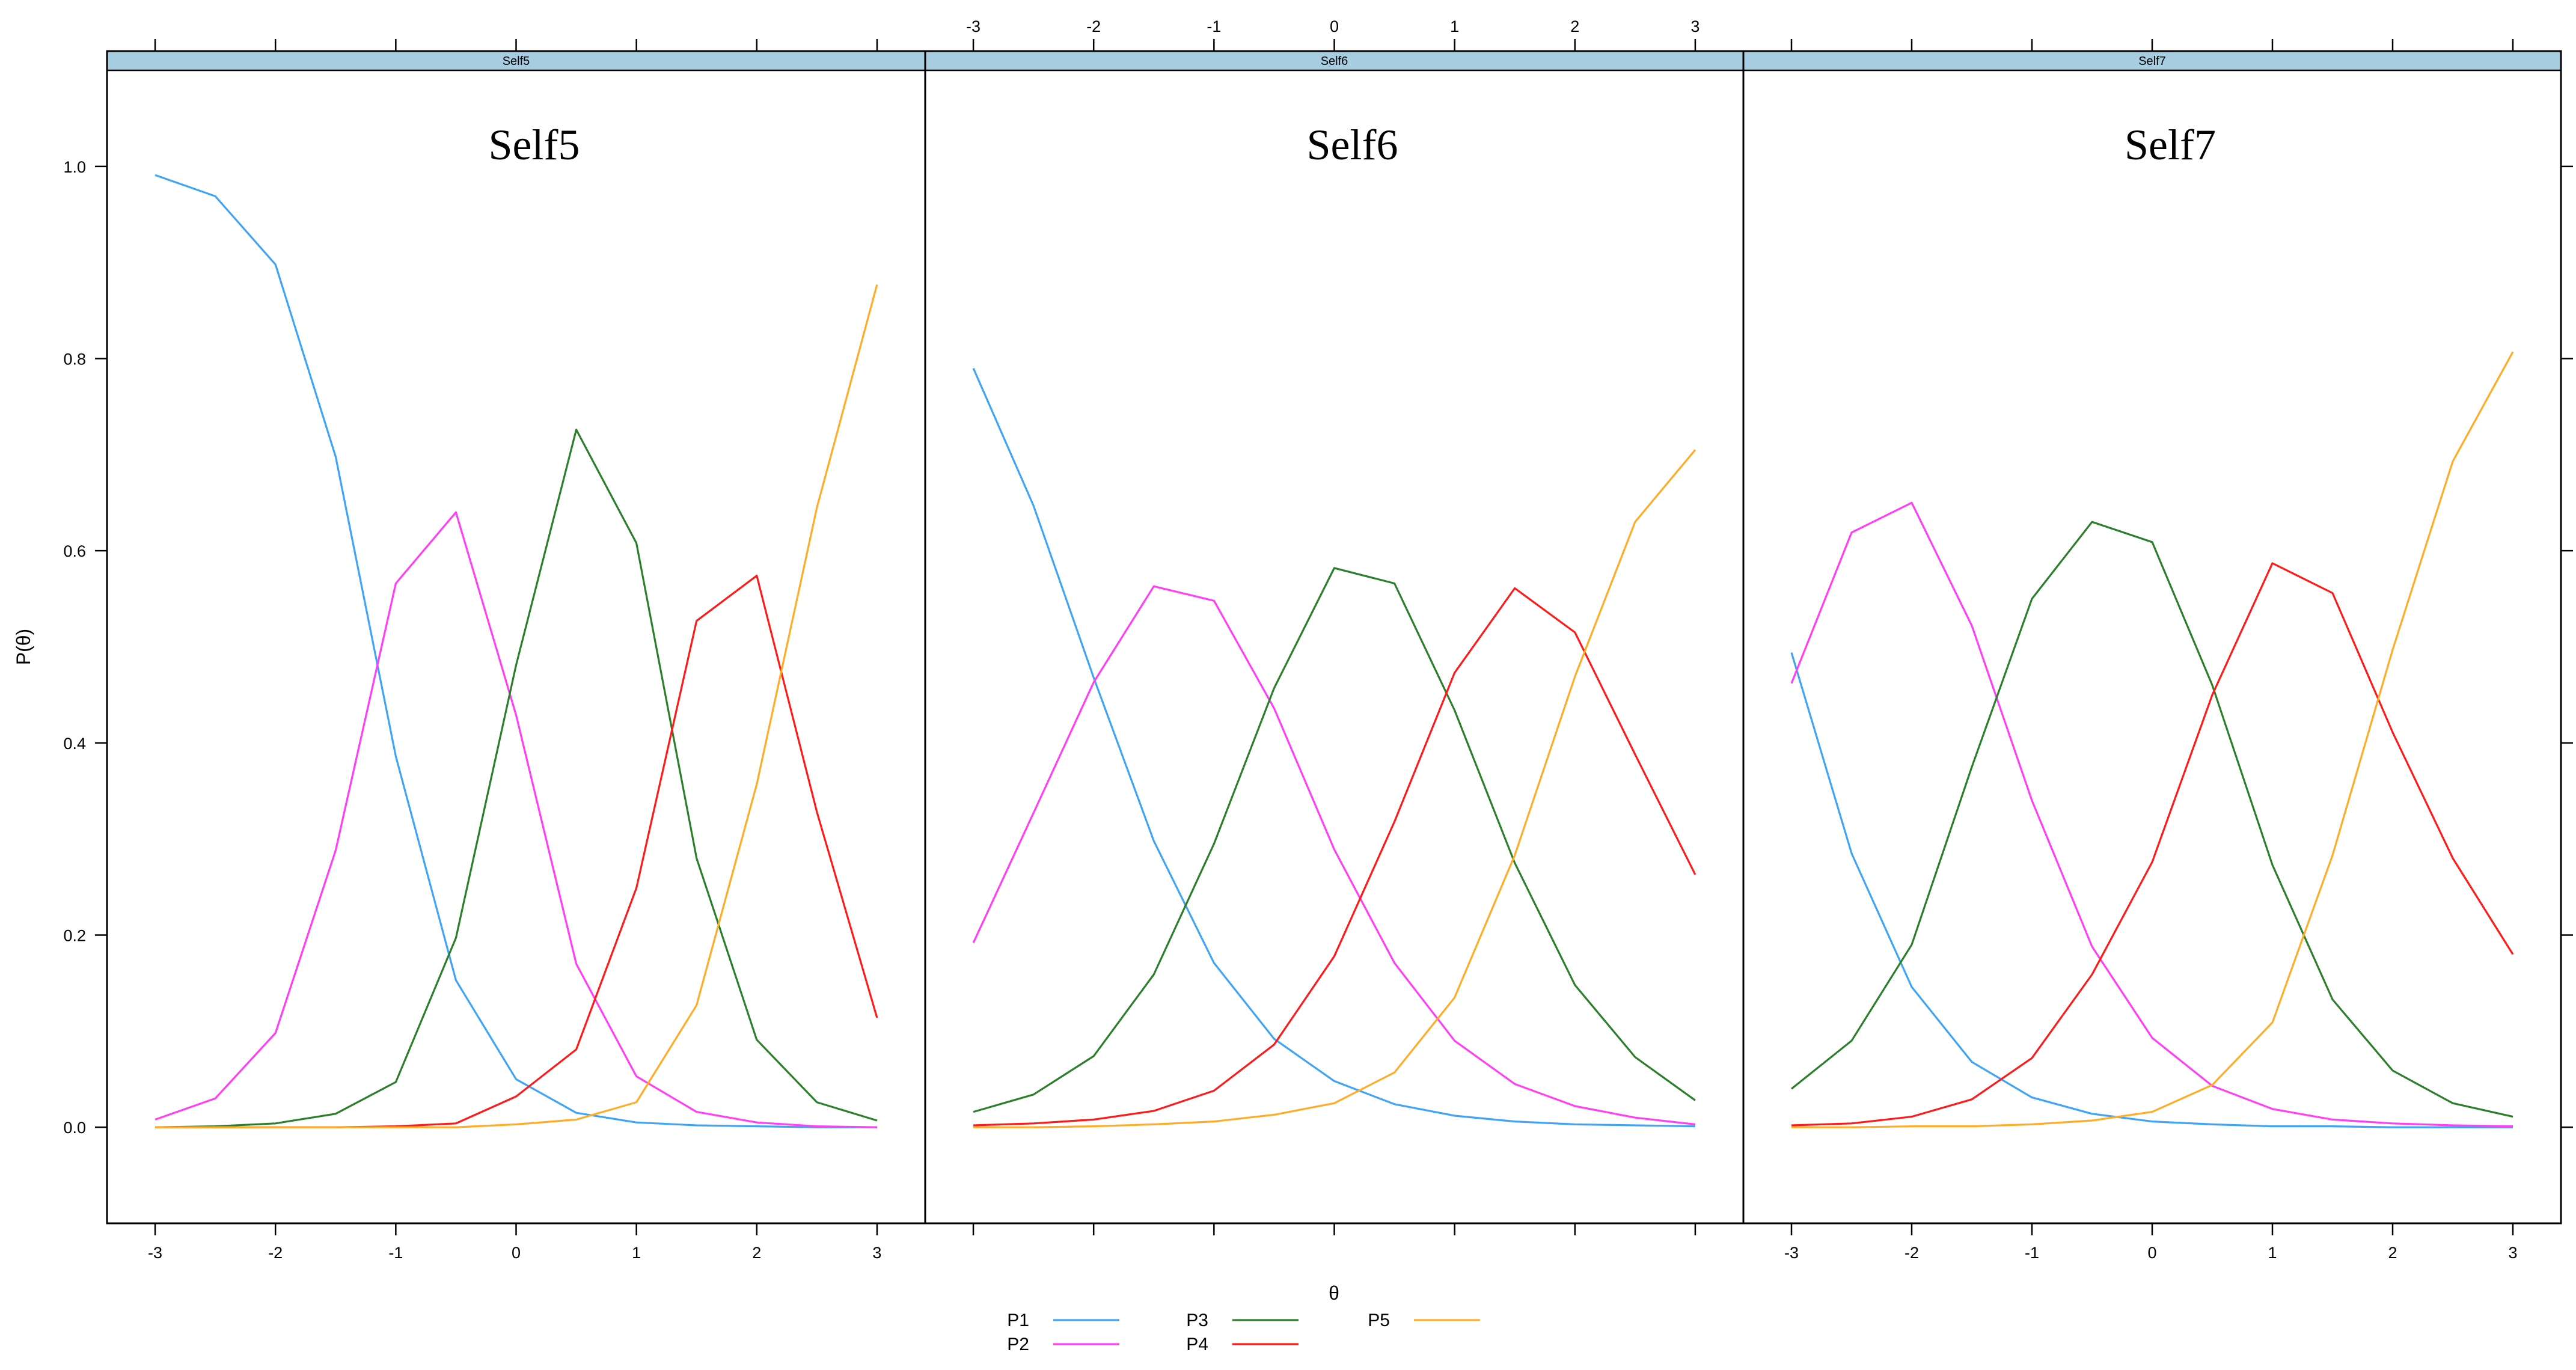 This screenshot has height=1370, width=2576. Describe the element at coordinates (74, 551) in the screenshot. I see `y-tick-label: 0.6` at that location.